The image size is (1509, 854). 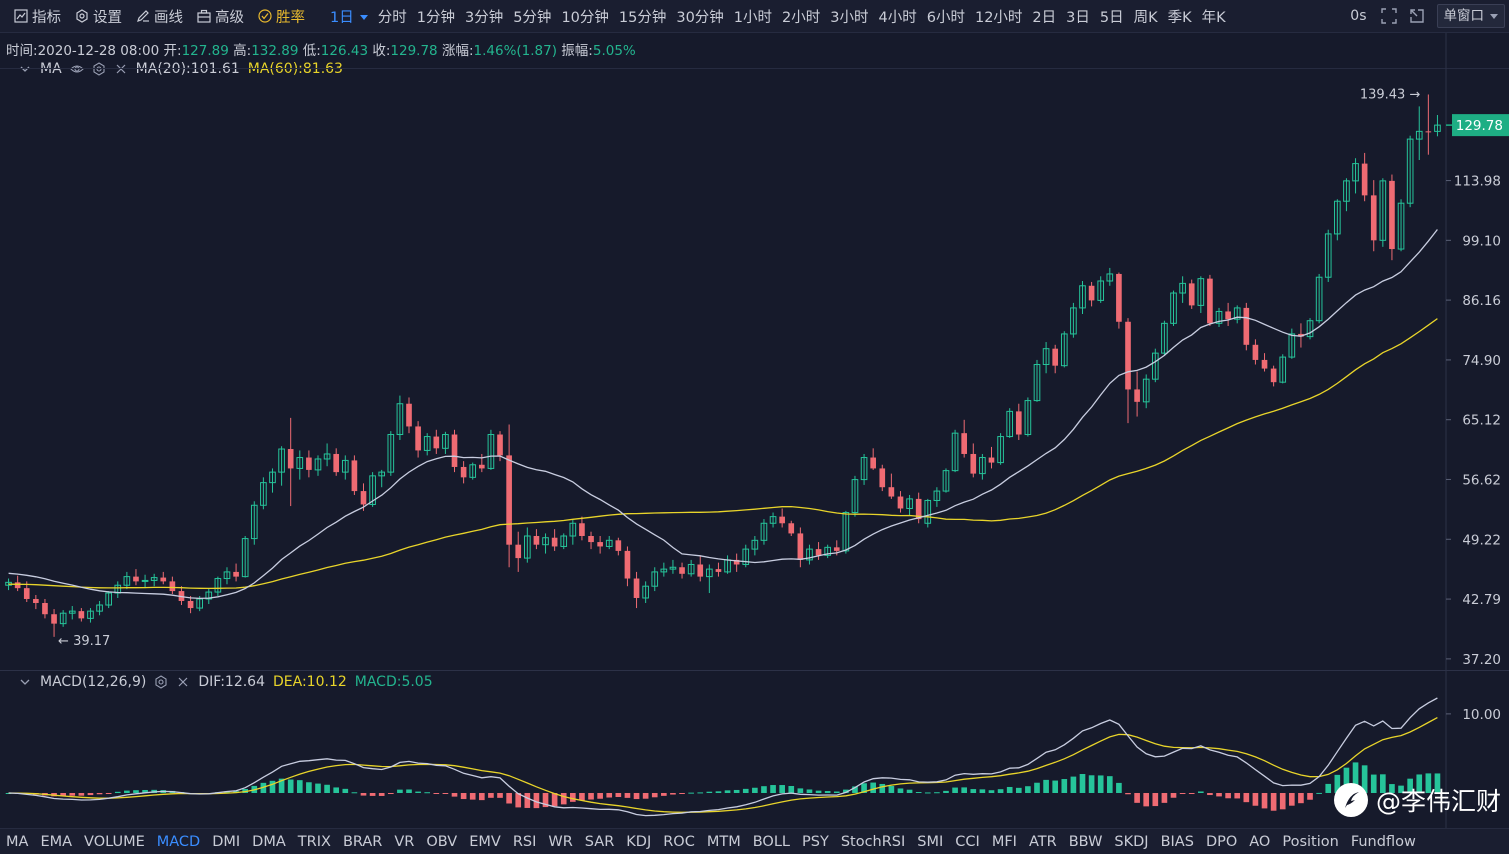 What do you see at coordinates (1085, 841) in the screenshot?
I see `indicator-tab-bbw: BBW` at bounding box center [1085, 841].